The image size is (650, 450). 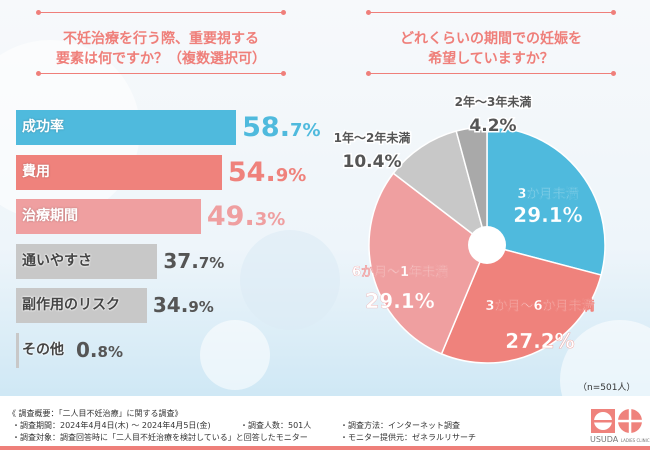 I want to click on donut-hole, so click(x=487, y=245).